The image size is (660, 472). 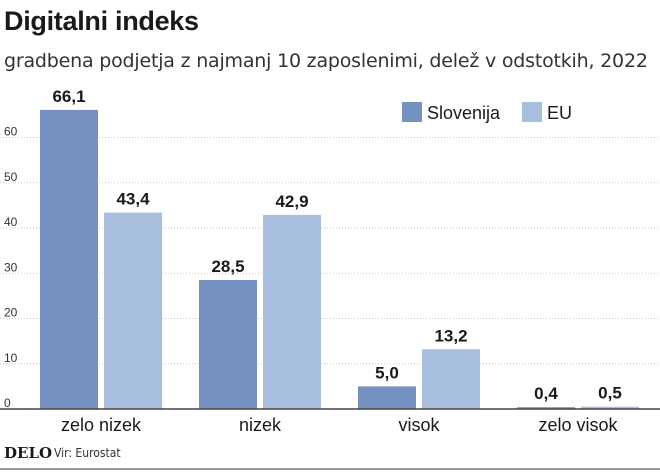 I want to click on bottom-divider, so click(x=330, y=469).